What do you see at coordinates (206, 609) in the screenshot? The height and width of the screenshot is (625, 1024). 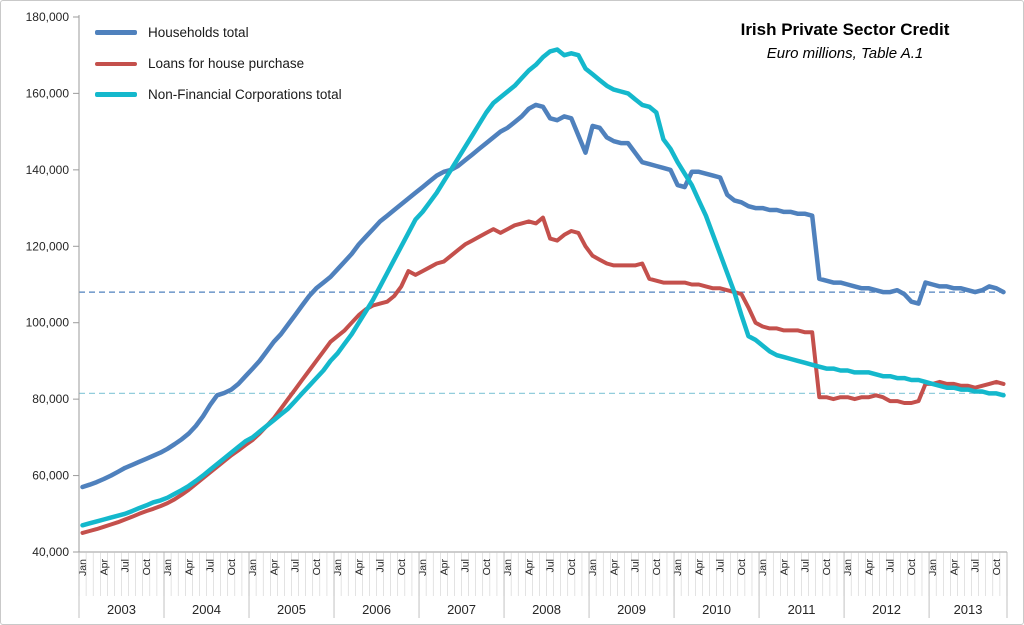 I see `year-label-2004: 2004` at bounding box center [206, 609].